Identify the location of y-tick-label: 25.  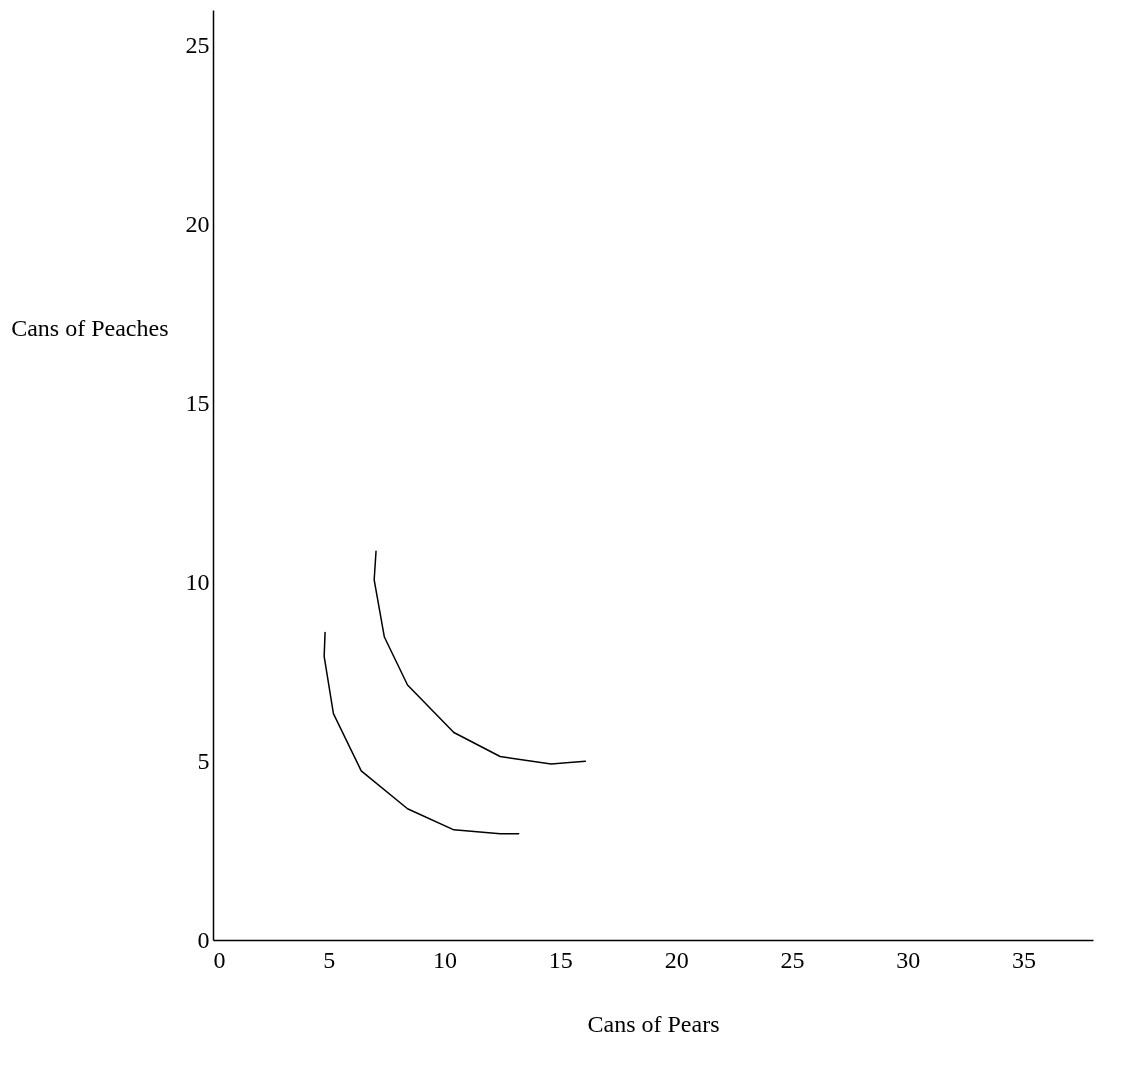
(197, 45).